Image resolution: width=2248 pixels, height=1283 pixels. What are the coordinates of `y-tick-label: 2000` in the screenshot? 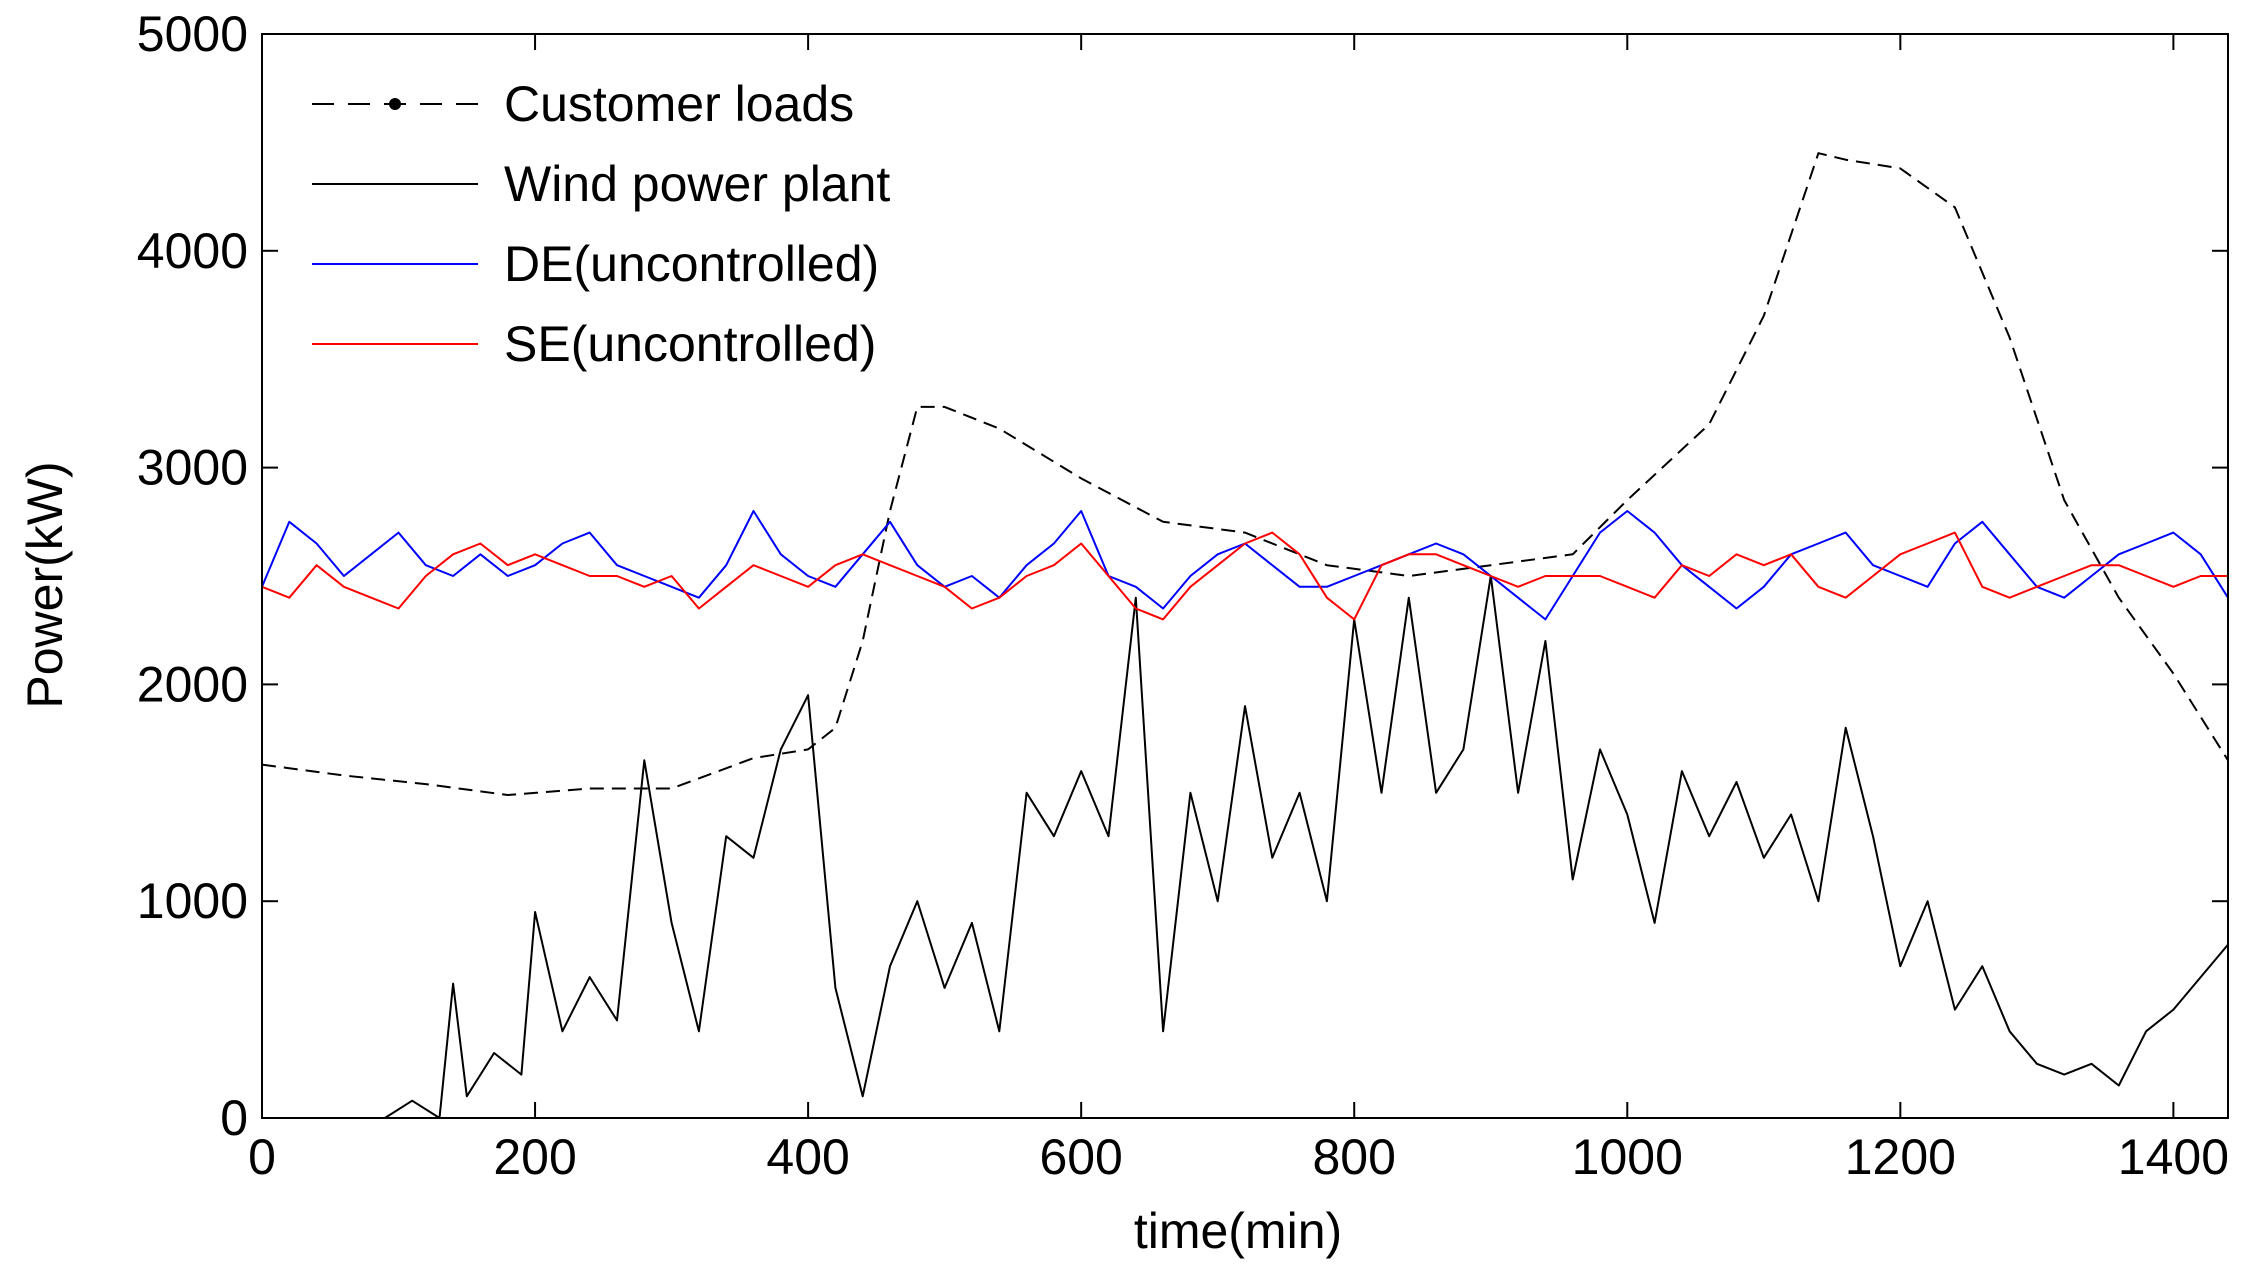 It's located at (192, 684).